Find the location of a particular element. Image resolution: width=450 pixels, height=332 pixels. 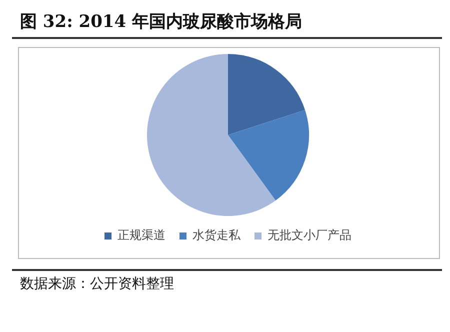

source-note: 数据来源：公开资料整理 is located at coordinates (97, 284).